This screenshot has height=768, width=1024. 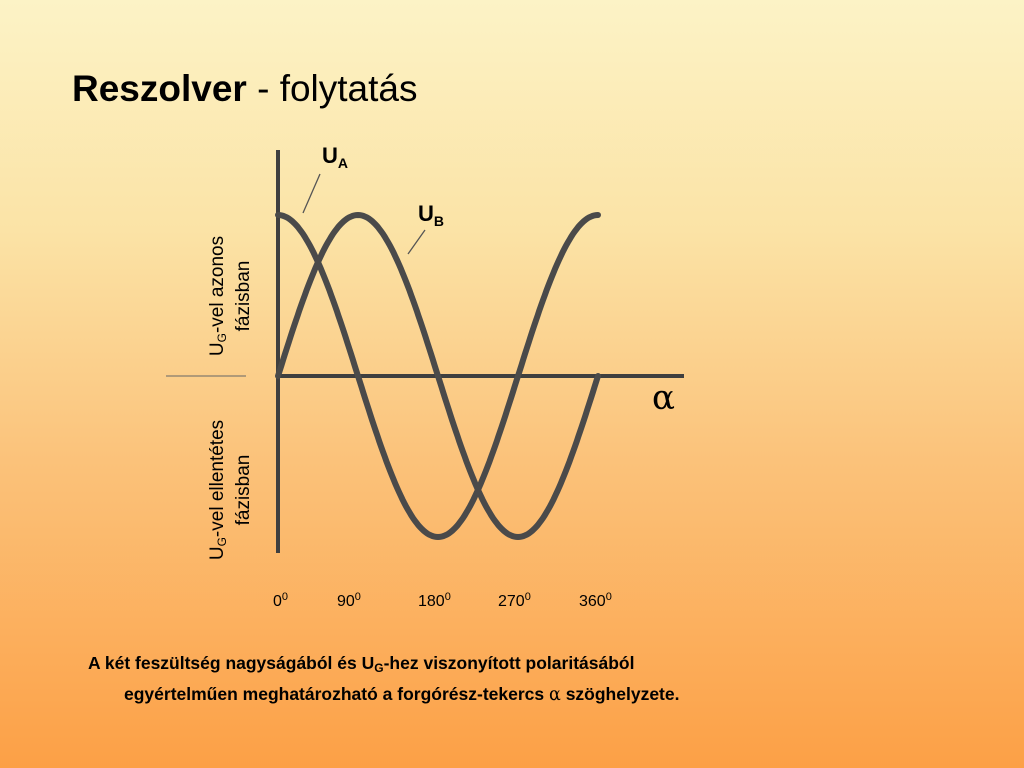 What do you see at coordinates (311, 193) in the screenshot?
I see `ua-leader-line` at bounding box center [311, 193].